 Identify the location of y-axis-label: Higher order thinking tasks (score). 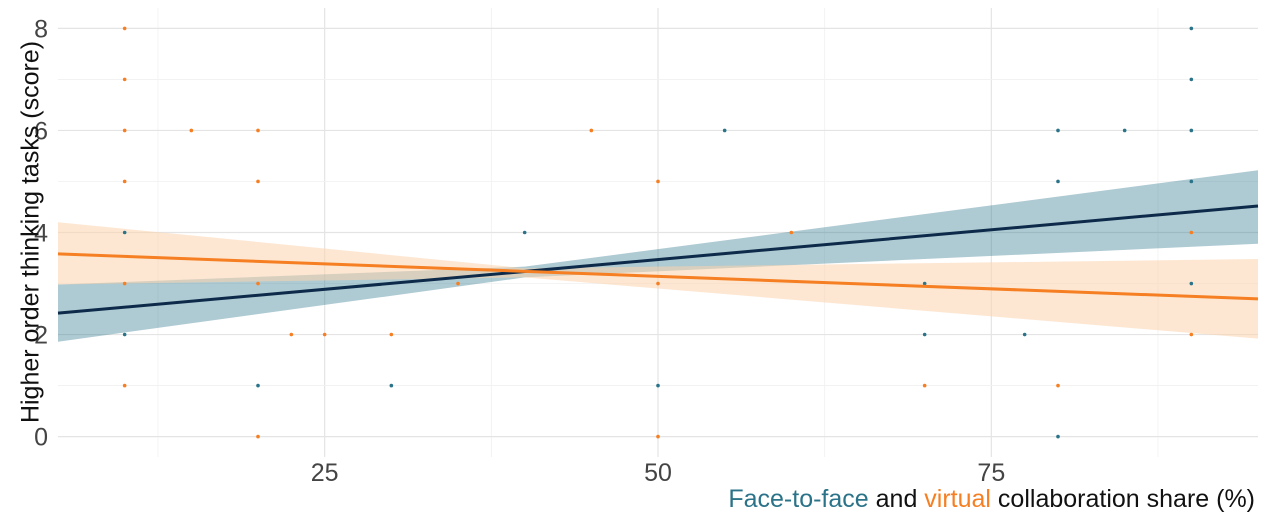
(31, 232).